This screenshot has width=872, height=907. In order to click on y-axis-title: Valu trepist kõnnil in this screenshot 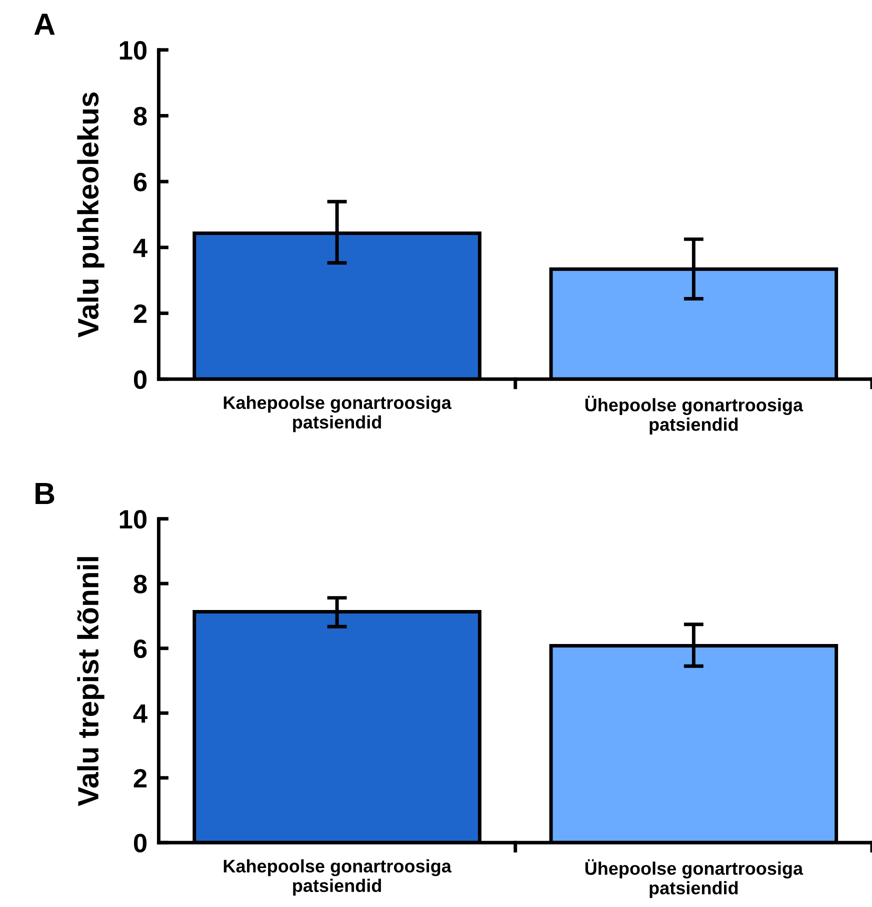, I will do `click(90, 681)`.